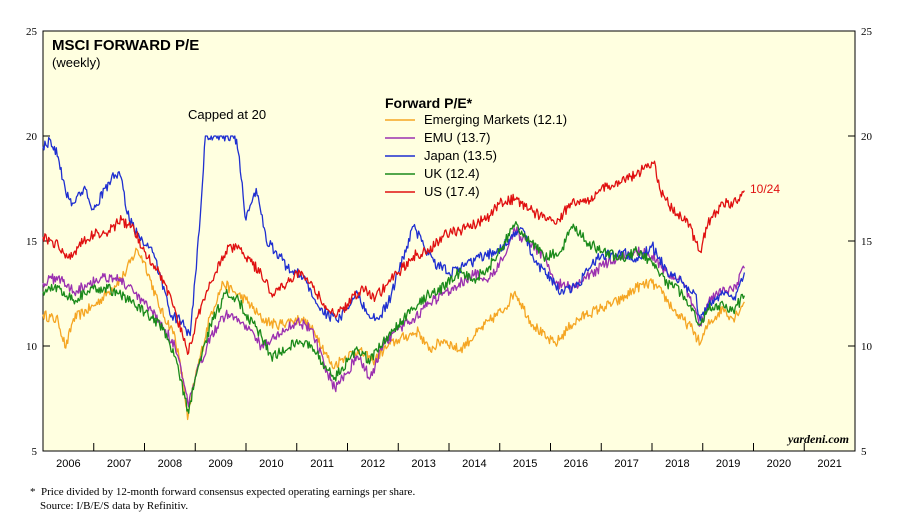 The height and width of the screenshot is (521, 903). Describe the element at coordinates (423, 464) in the screenshot. I see `x-tick-label: 2013` at that location.